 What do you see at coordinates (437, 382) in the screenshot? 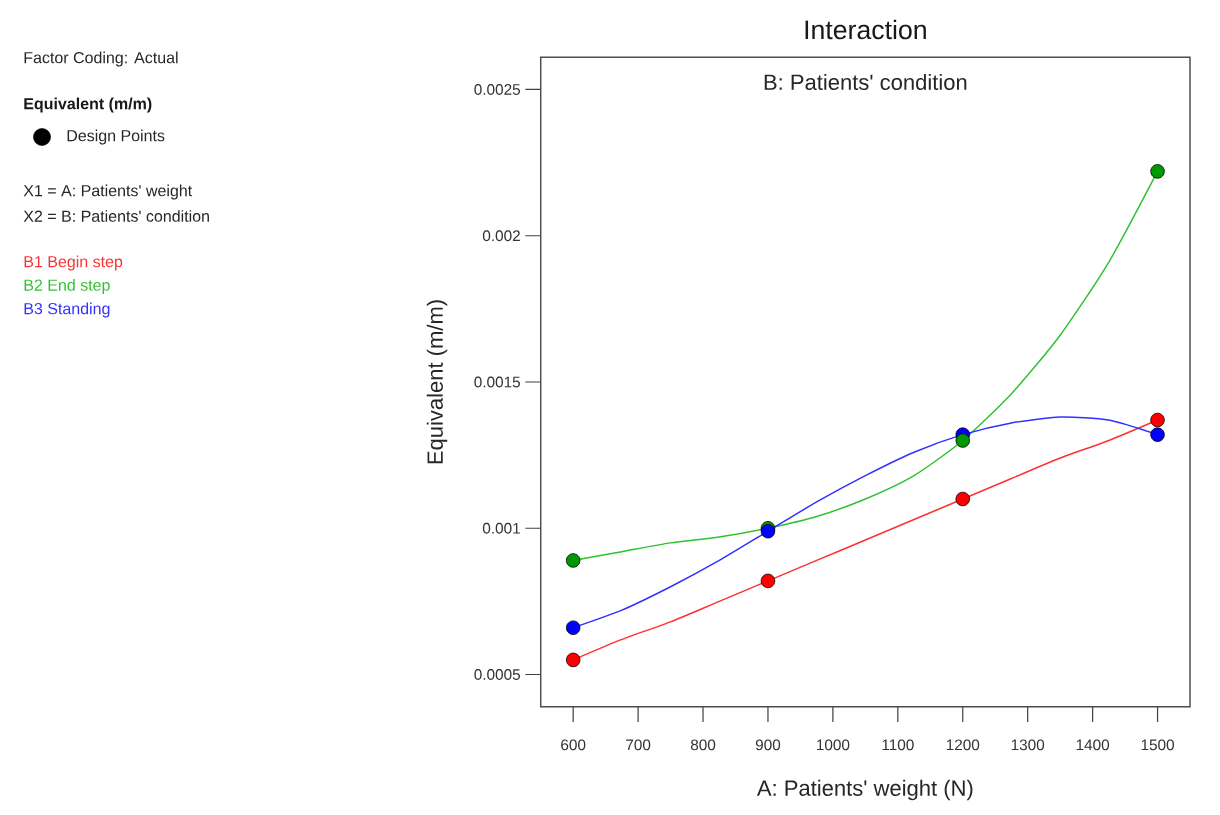
I see `y-axis-title: Equivalent (m/m)` at bounding box center [437, 382].